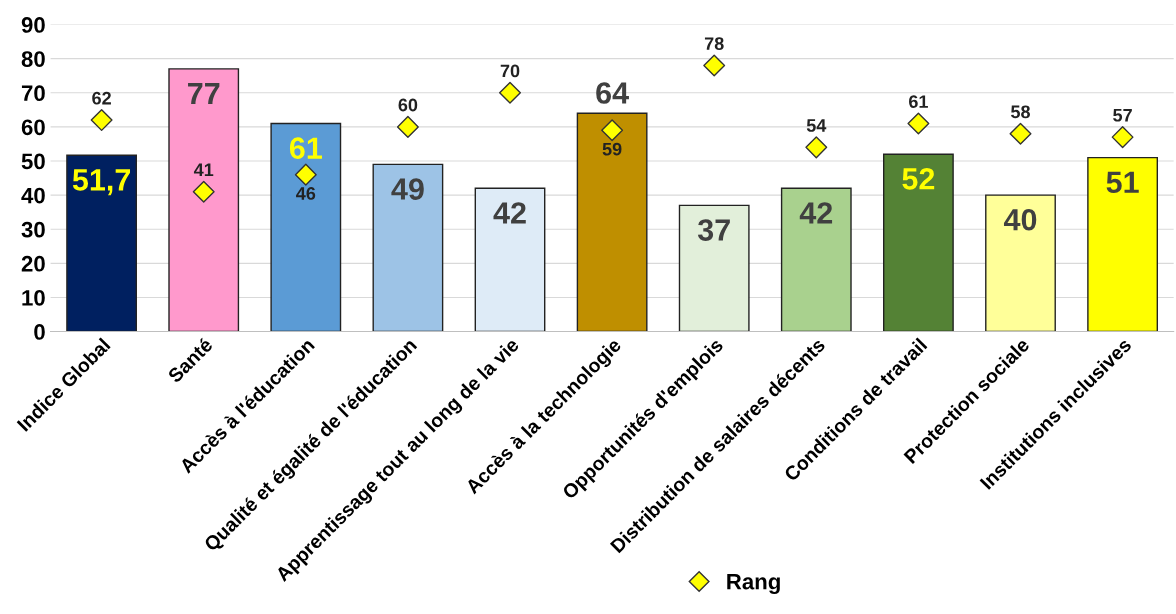 The height and width of the screenshot is (614, 1176). Describe the element at coordinates (33, 195) in the screenshot. I see `y-tick-label: 40` at that location.